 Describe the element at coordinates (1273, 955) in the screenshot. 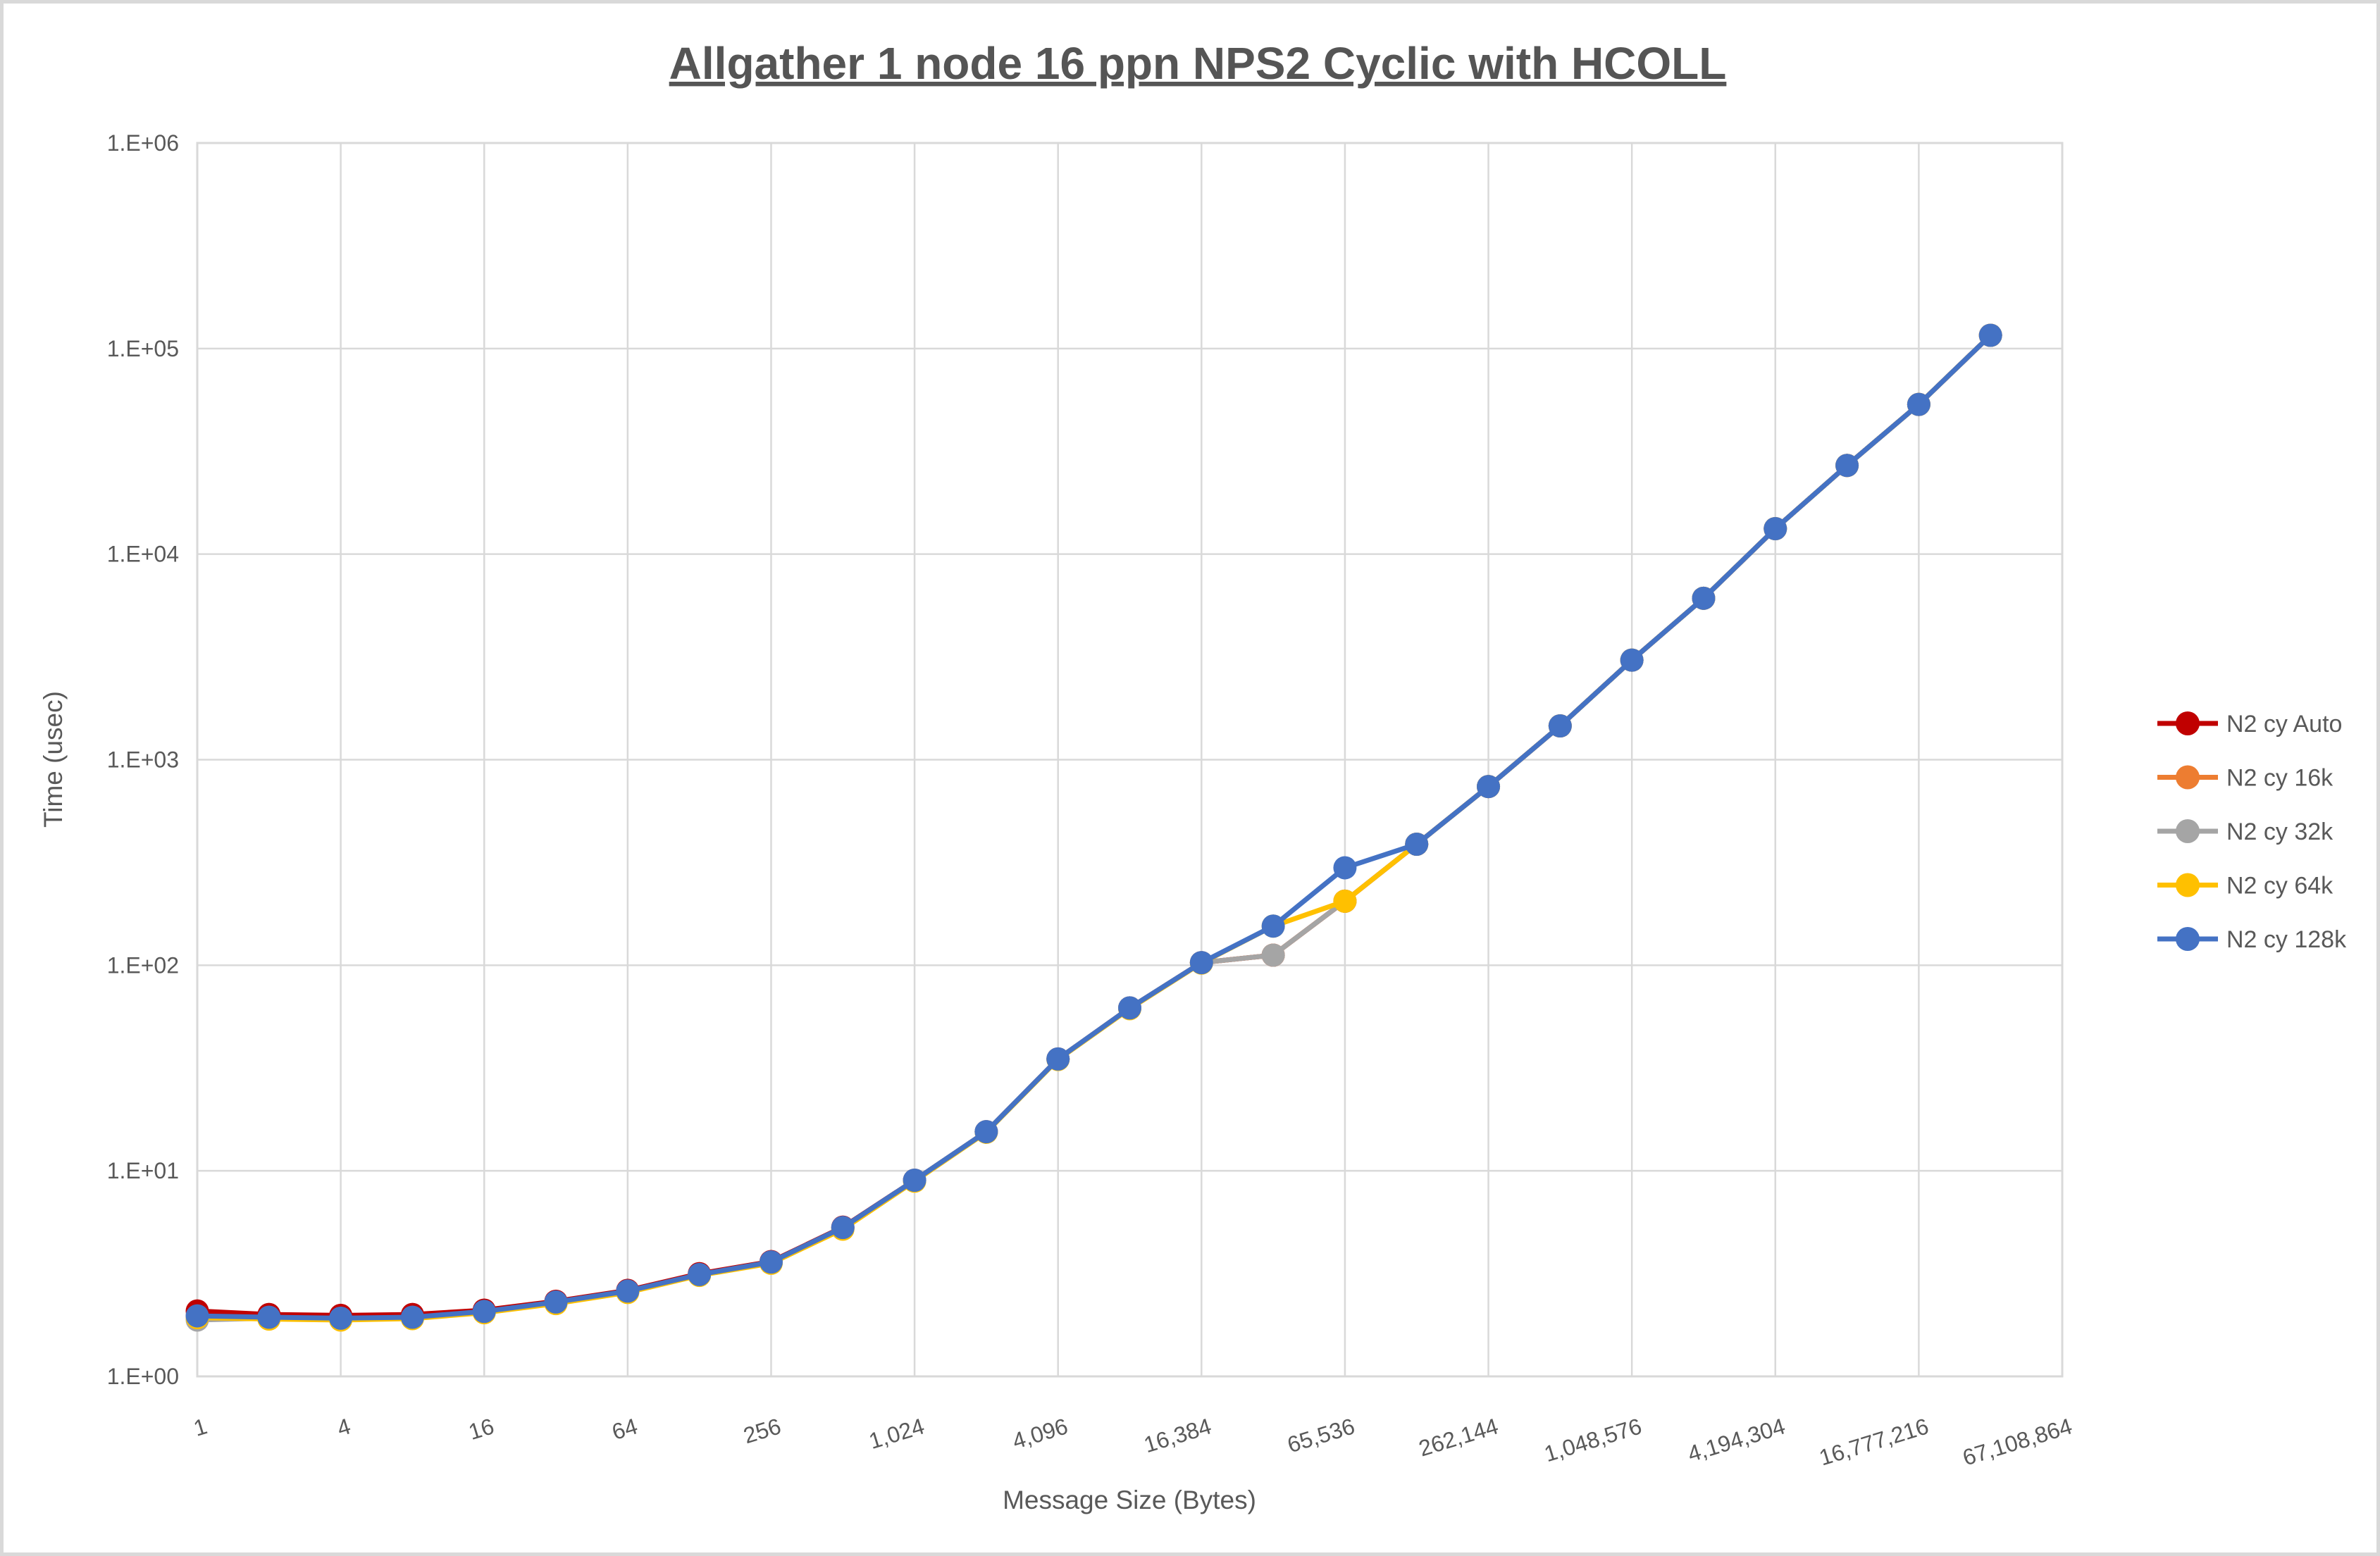

I see `data-point-N2-cy-32k` at that location.